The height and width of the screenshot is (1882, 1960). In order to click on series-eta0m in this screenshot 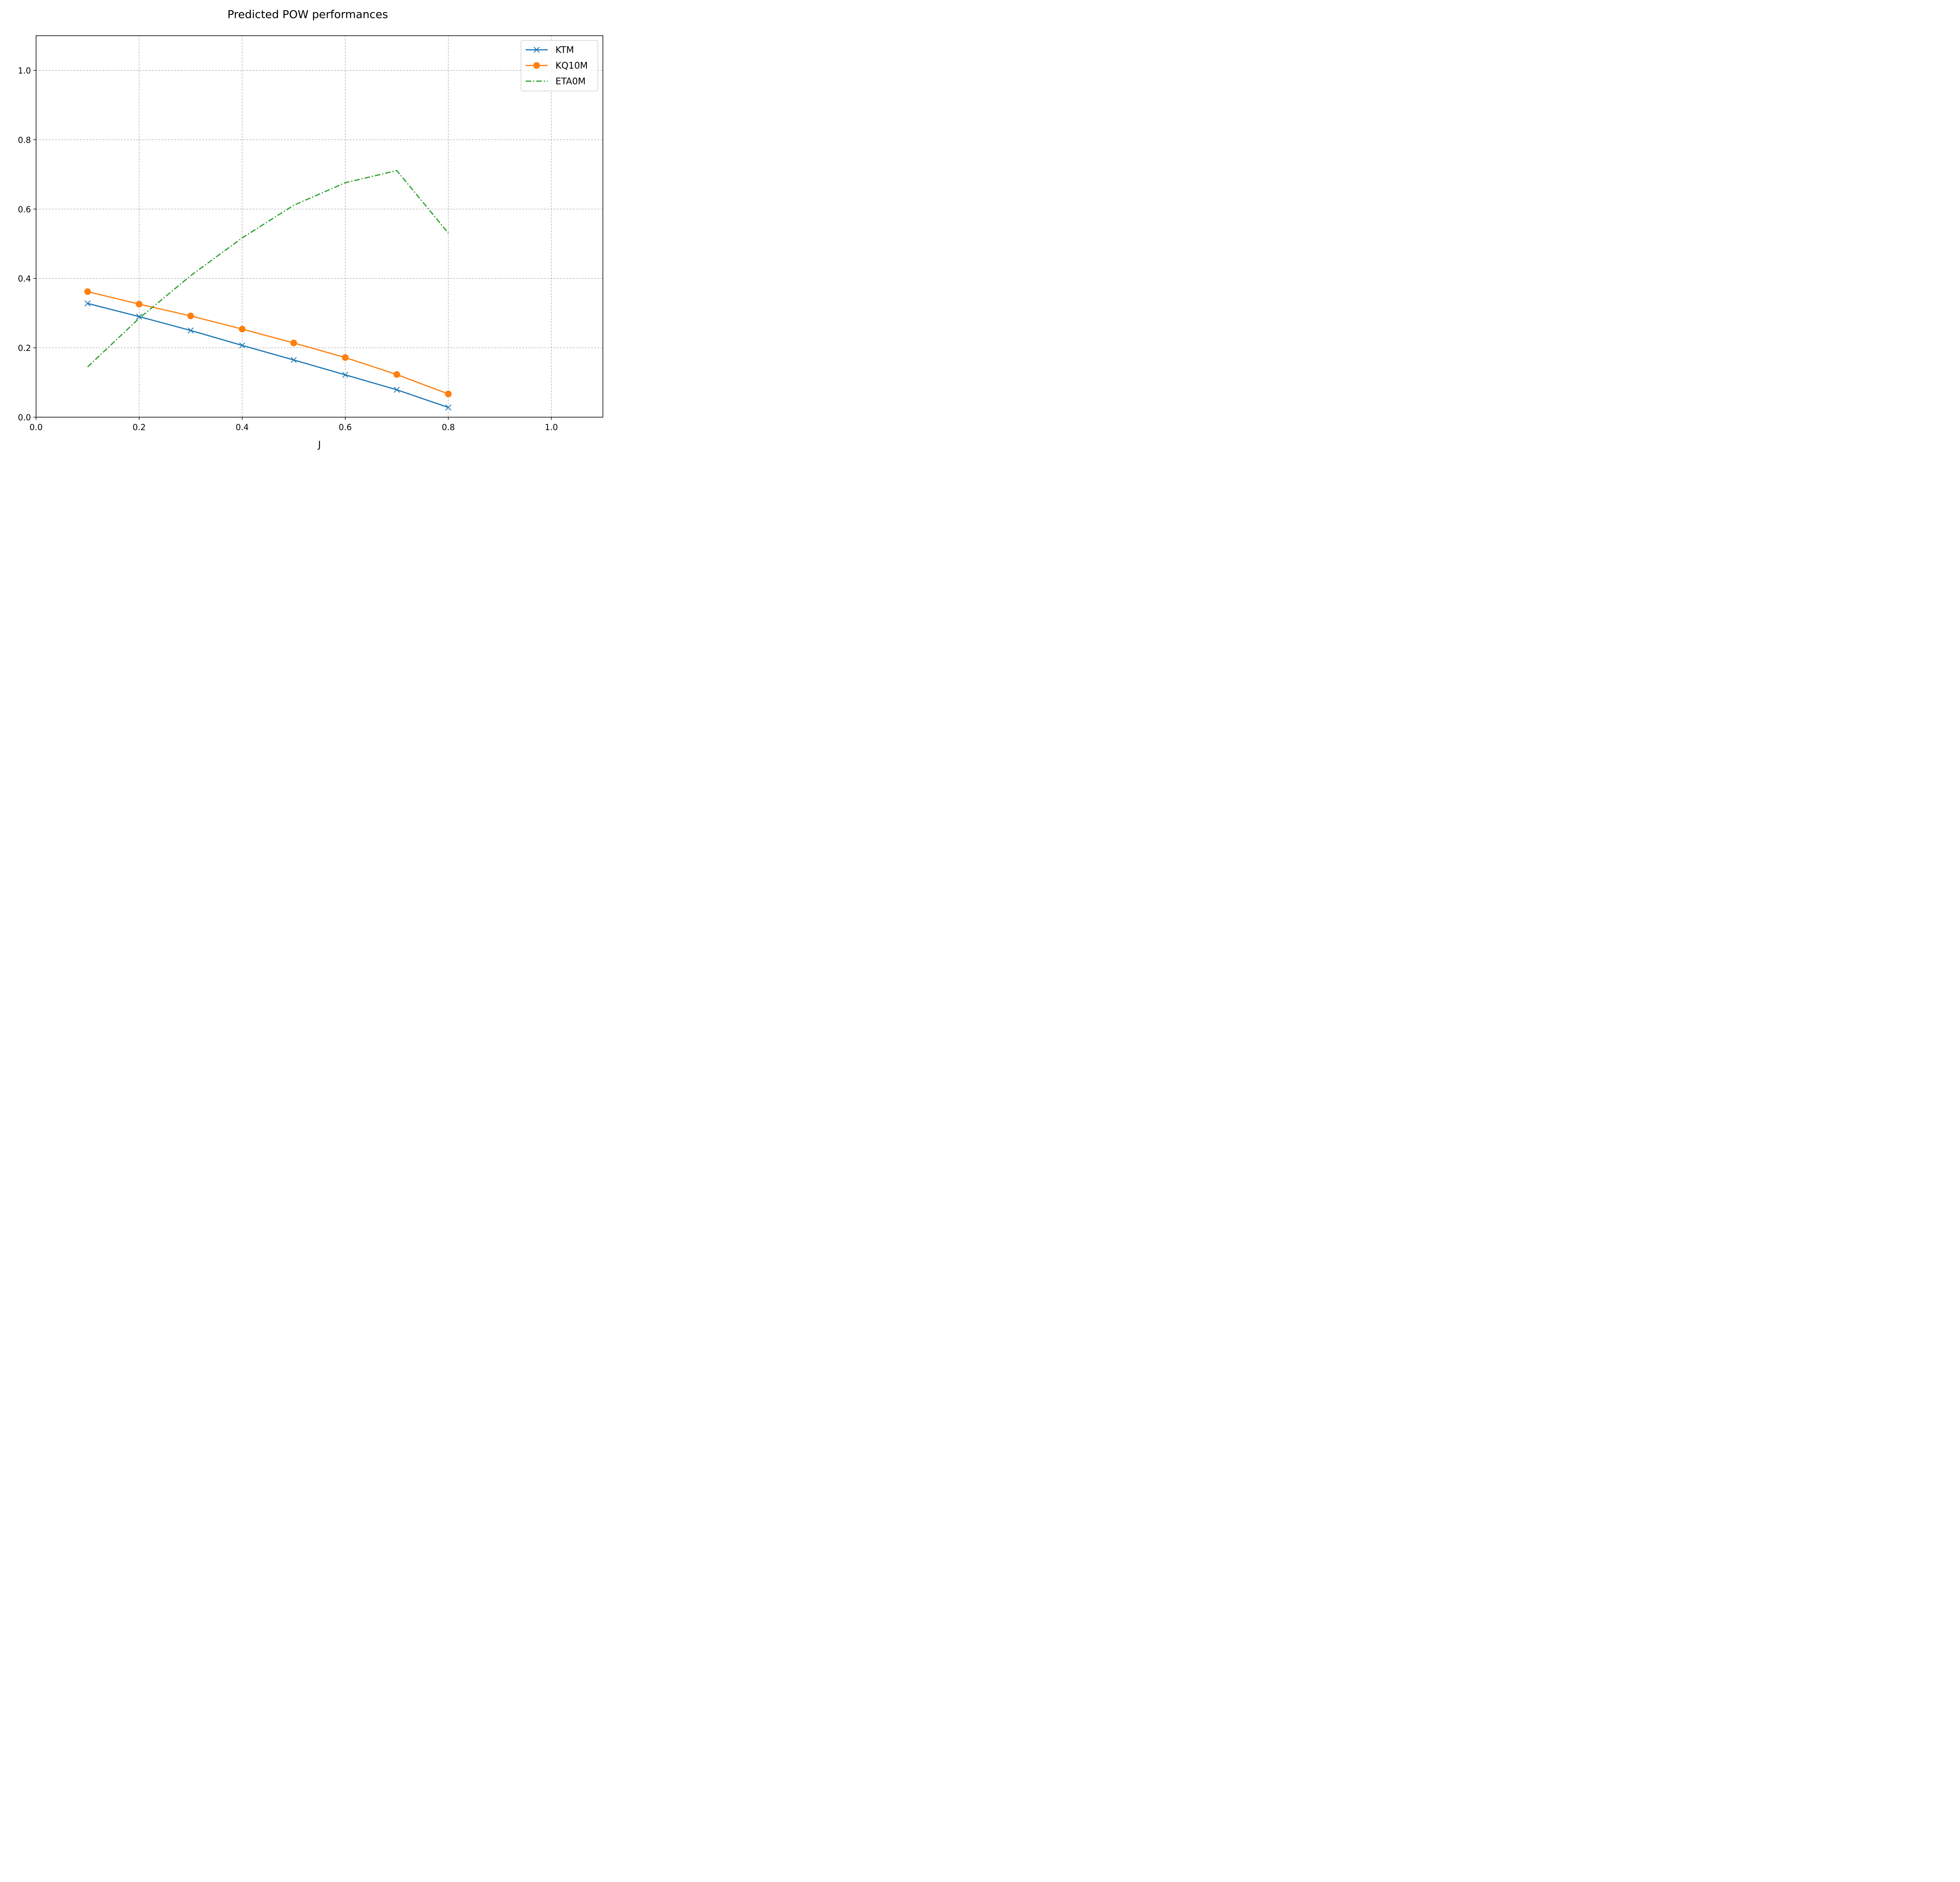, I will do `click(268, 268)`.